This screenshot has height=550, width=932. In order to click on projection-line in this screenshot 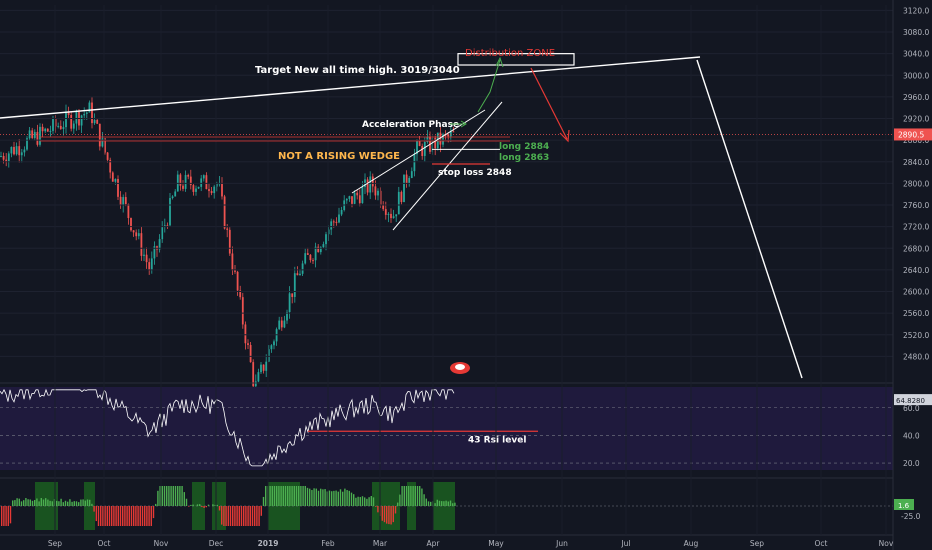, I will do `click(749, 219)`.